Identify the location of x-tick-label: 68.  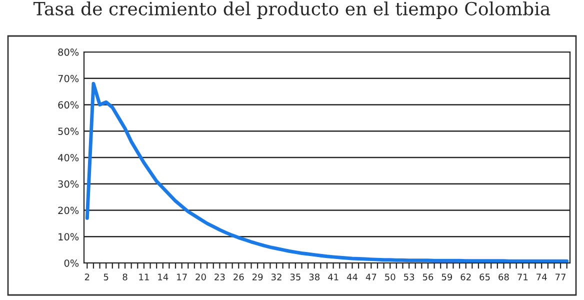
(503, 277).